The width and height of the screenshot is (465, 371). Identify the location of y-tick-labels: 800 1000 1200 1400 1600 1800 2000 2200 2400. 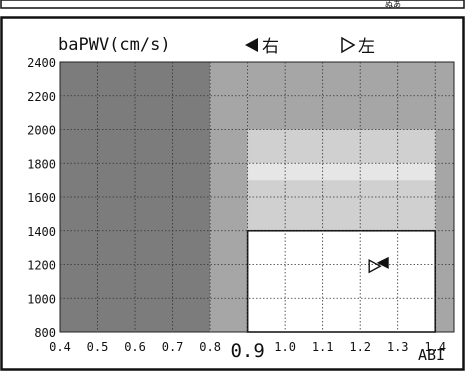
(41, 198).